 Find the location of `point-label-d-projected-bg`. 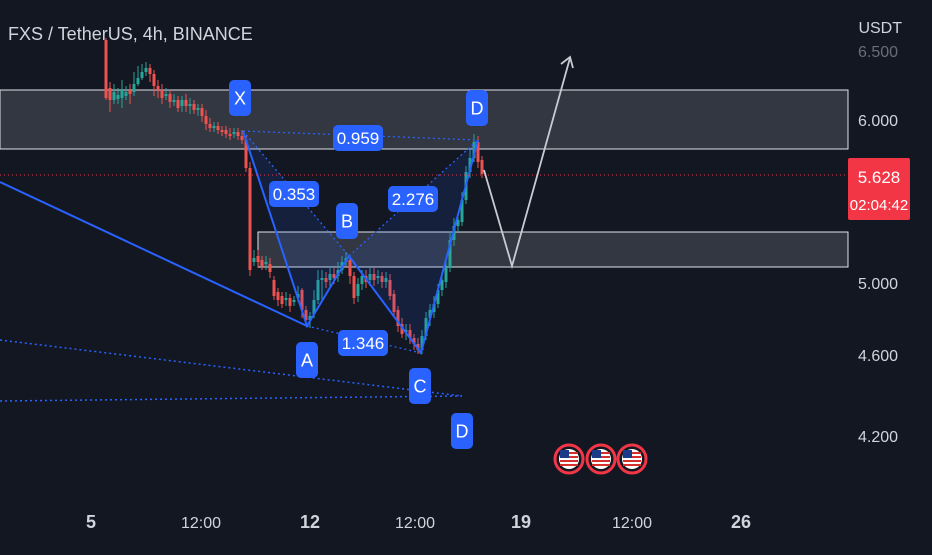

point-label-d-projected-bg is located at coordinates (462, 431).